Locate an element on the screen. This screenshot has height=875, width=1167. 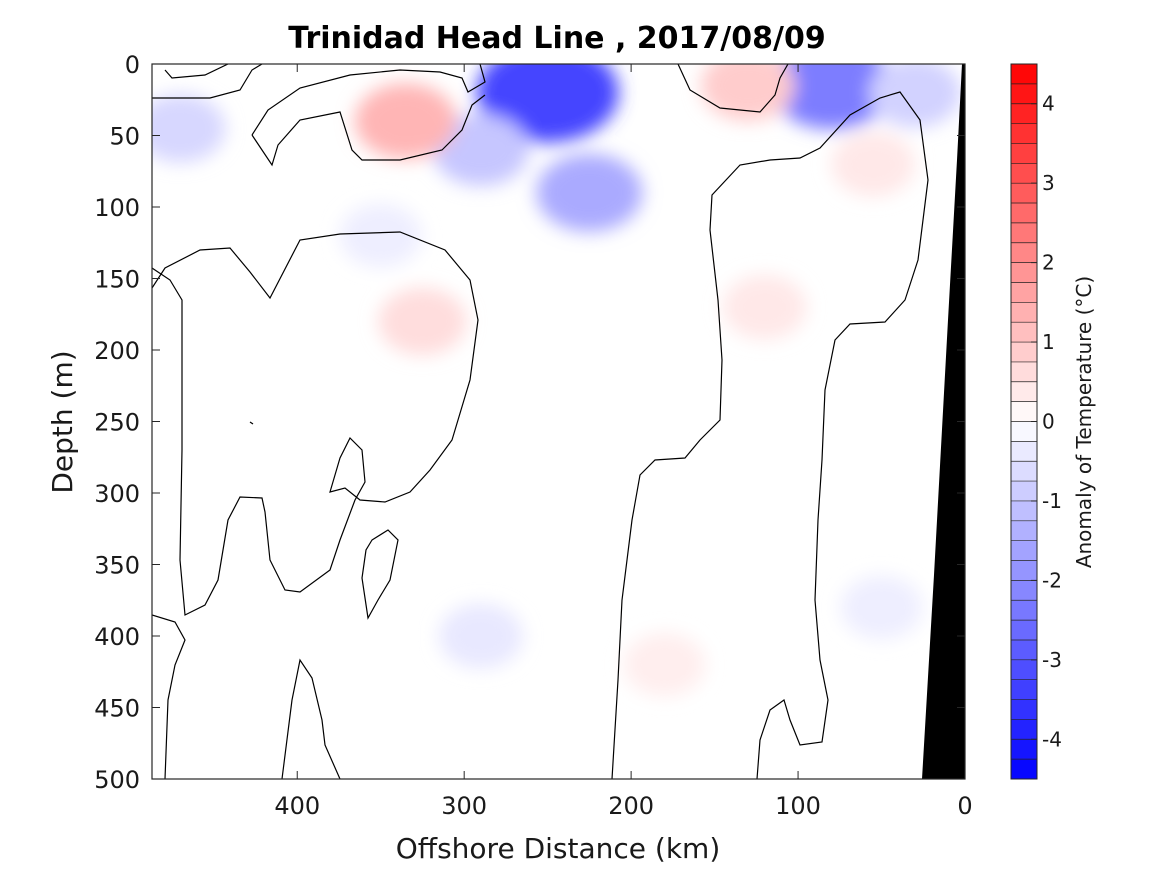
seafloor-bathymetry is located at coordinates (943, 421).